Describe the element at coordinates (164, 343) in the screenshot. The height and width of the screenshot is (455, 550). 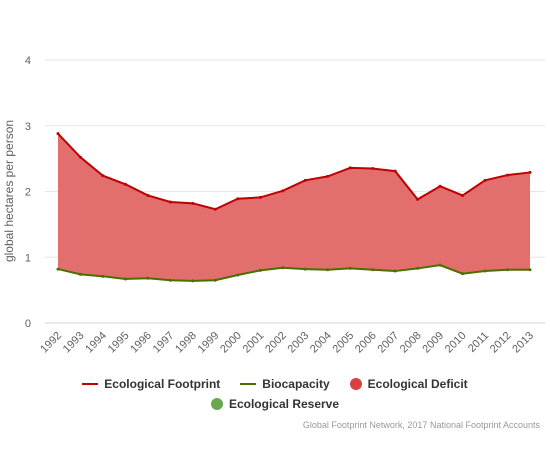
I see `x-tick-label: 1997` at that location.